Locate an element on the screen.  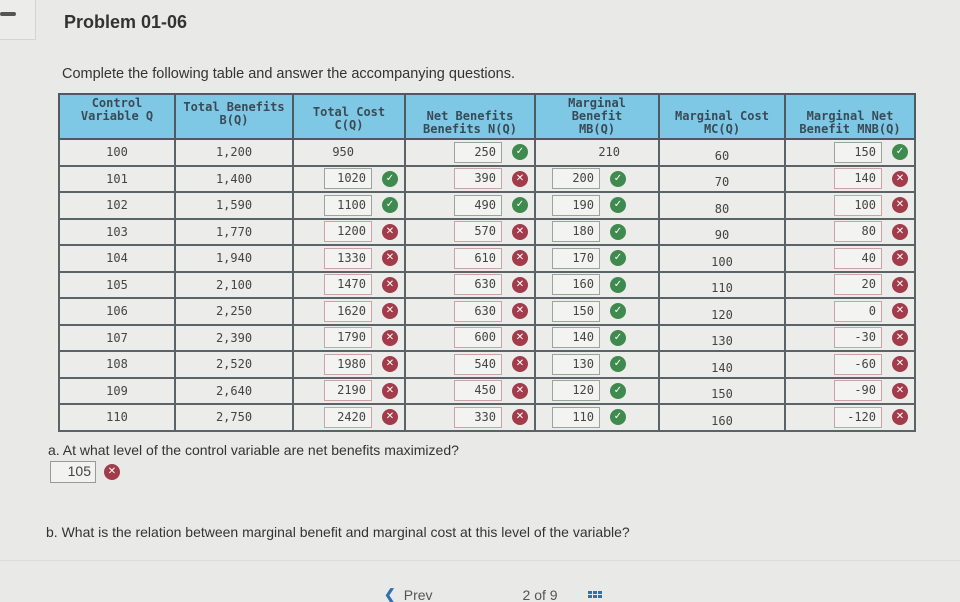
marginal-benefit-wrap: 190 ✓ is located at coordinates (597, 205).